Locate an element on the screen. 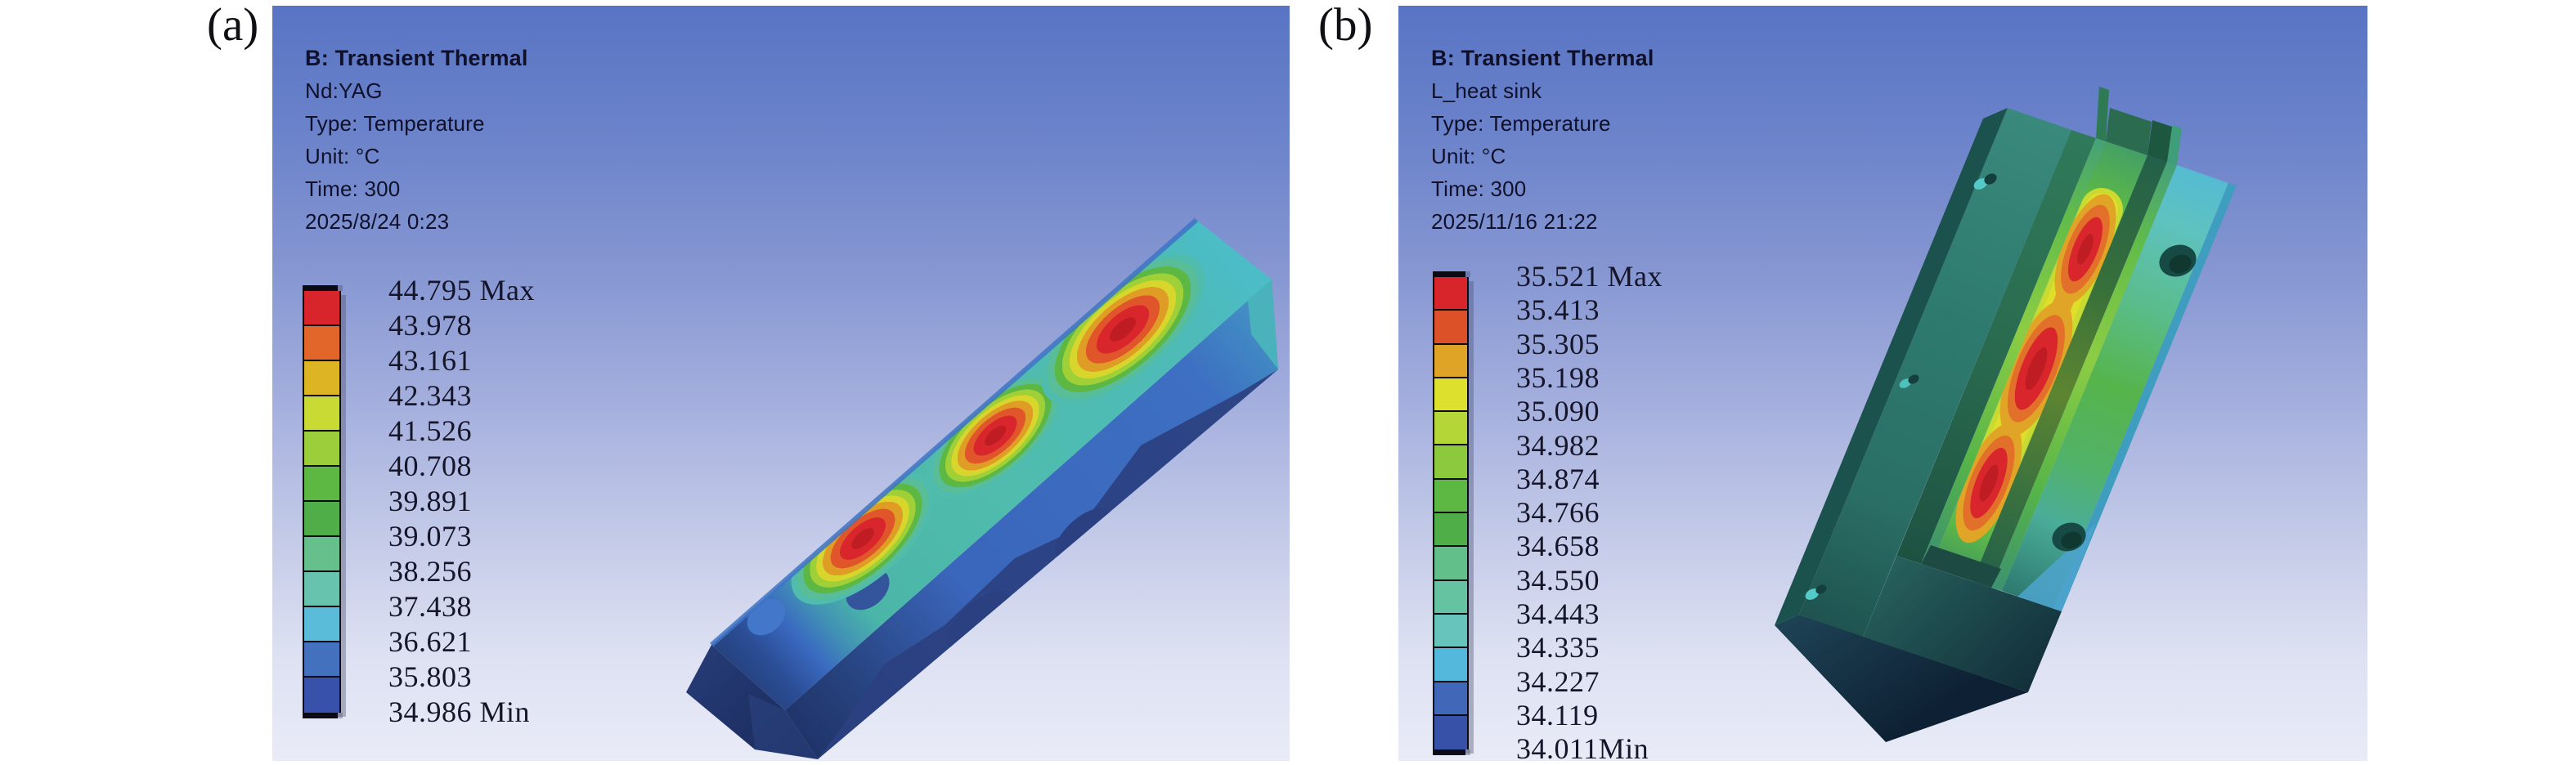 The width and height of the screenshot is (2576, 765). legend-label: 37.438 is located at coordinates (430, 607).